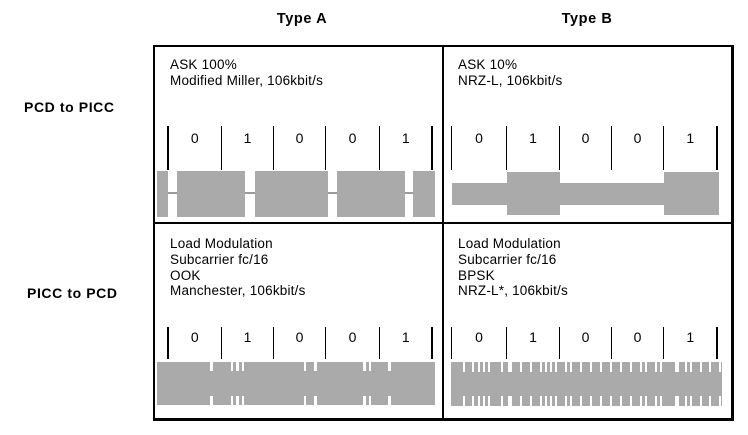 Image resolution: width=748 pixels, height=435 pixels. I want to click on modulation-text-line: ASK 10%, so click(488, 64).